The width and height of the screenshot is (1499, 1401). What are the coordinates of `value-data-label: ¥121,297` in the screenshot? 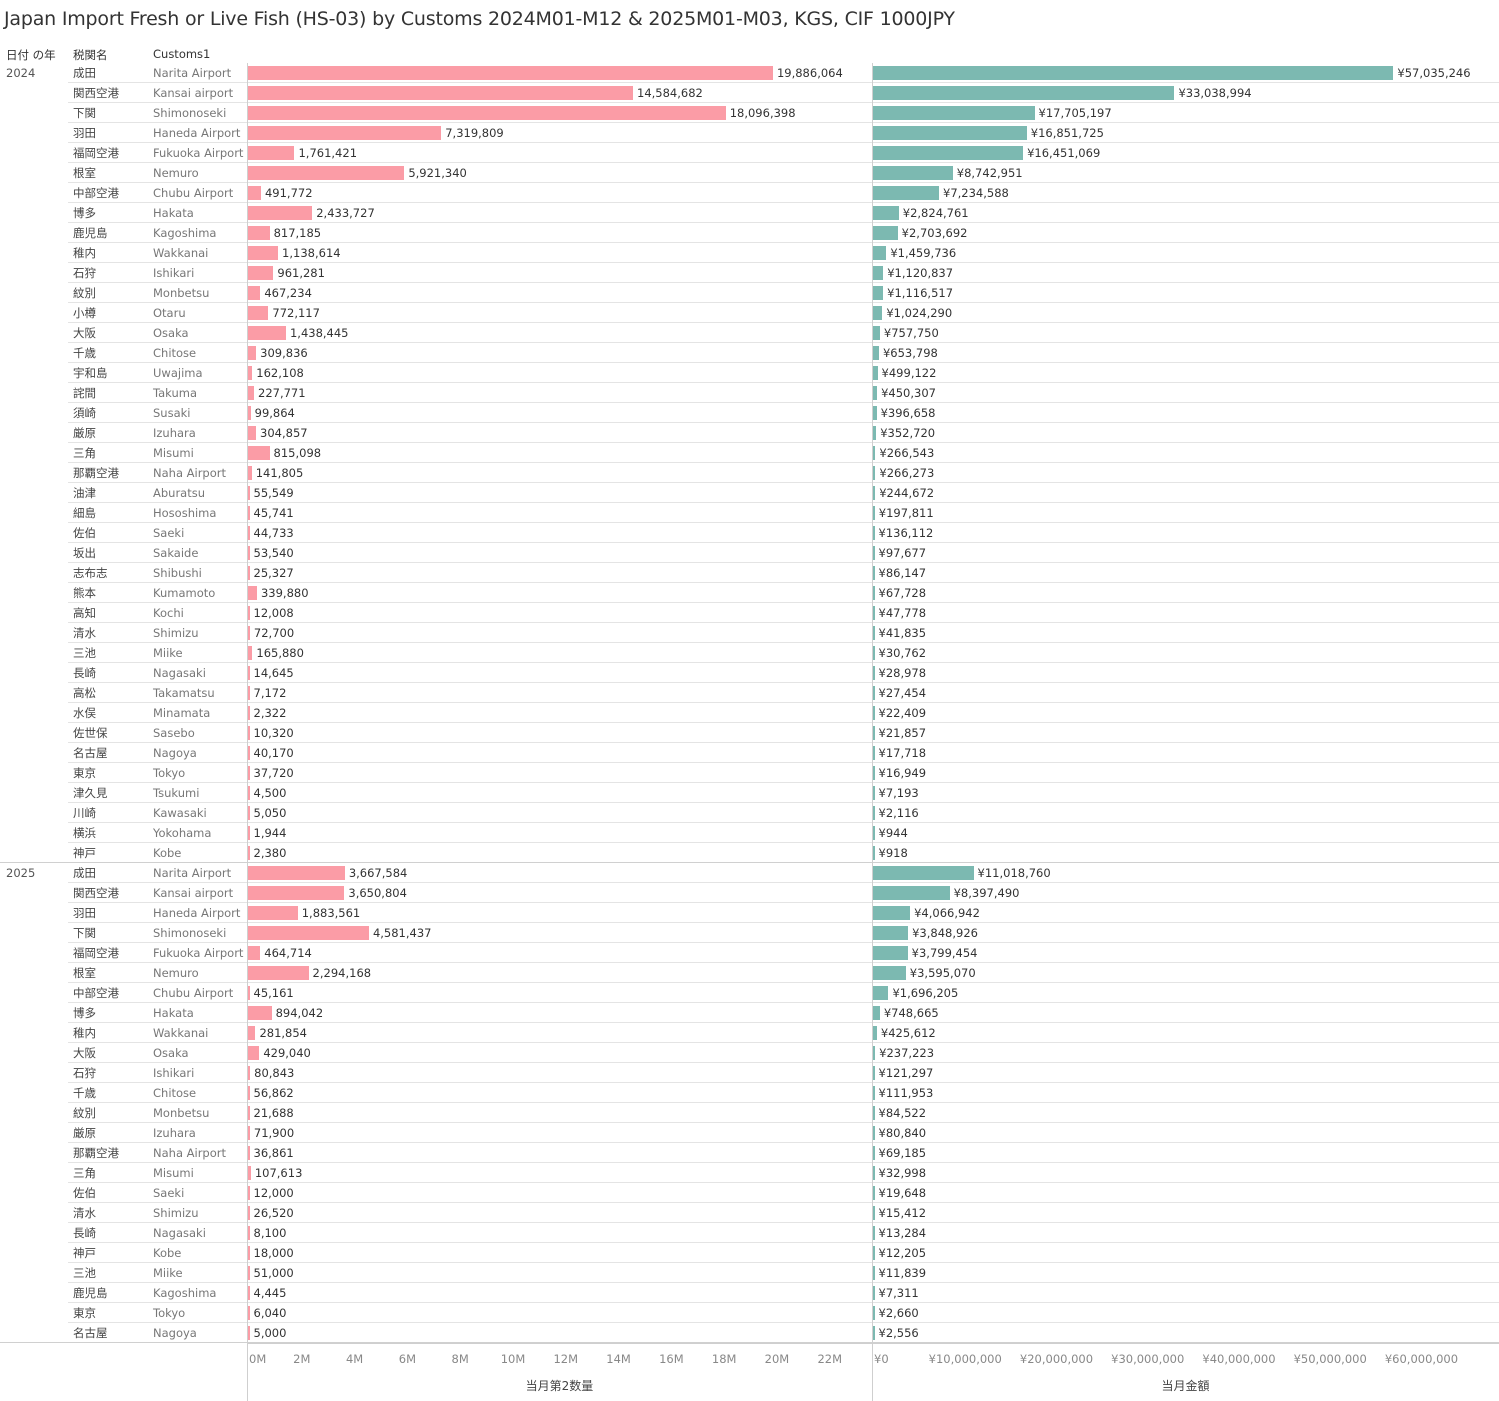 It's located at (906, 1073).